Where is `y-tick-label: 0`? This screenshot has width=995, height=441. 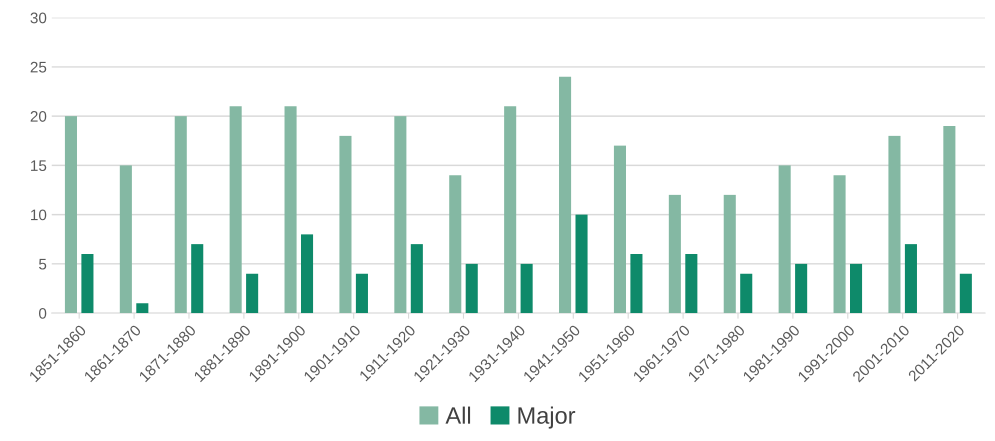
y-tick-label: 0 is located at coordinates (42, 313).